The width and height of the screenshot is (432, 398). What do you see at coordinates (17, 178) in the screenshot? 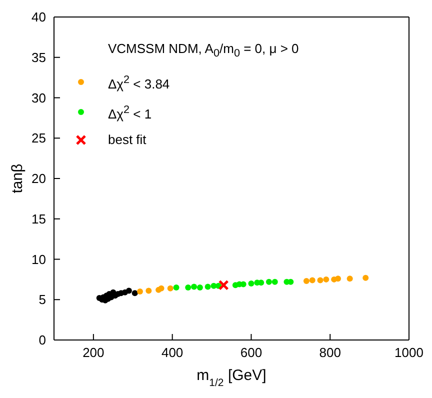
I see `y-axis-title: tanβ` at bounding box center [17, 178].